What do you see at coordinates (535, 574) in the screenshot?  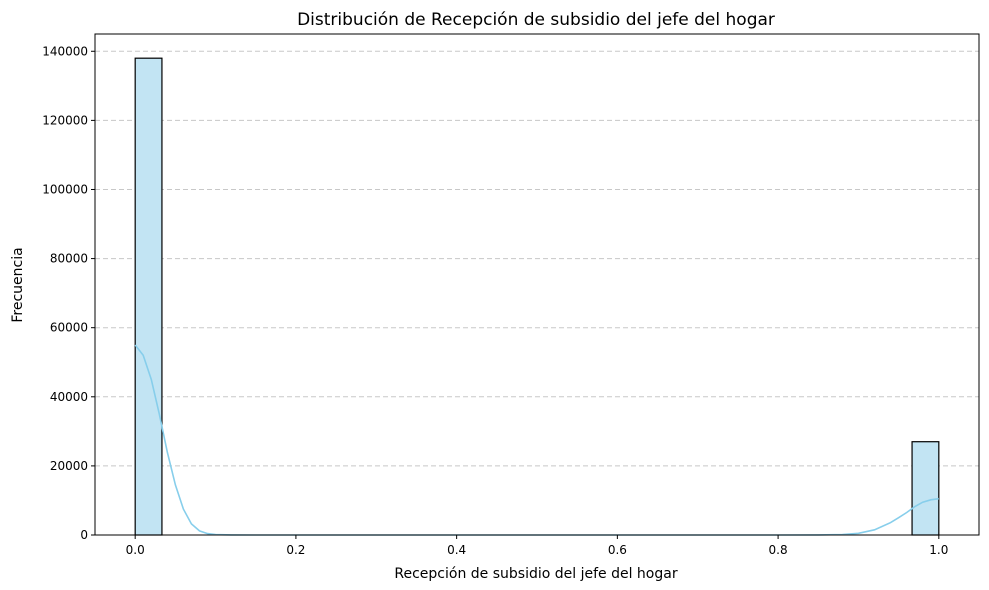 I see `x-axis-label: Recepción de subsidio del jefe del hogar` at bounding box center [535, 574].